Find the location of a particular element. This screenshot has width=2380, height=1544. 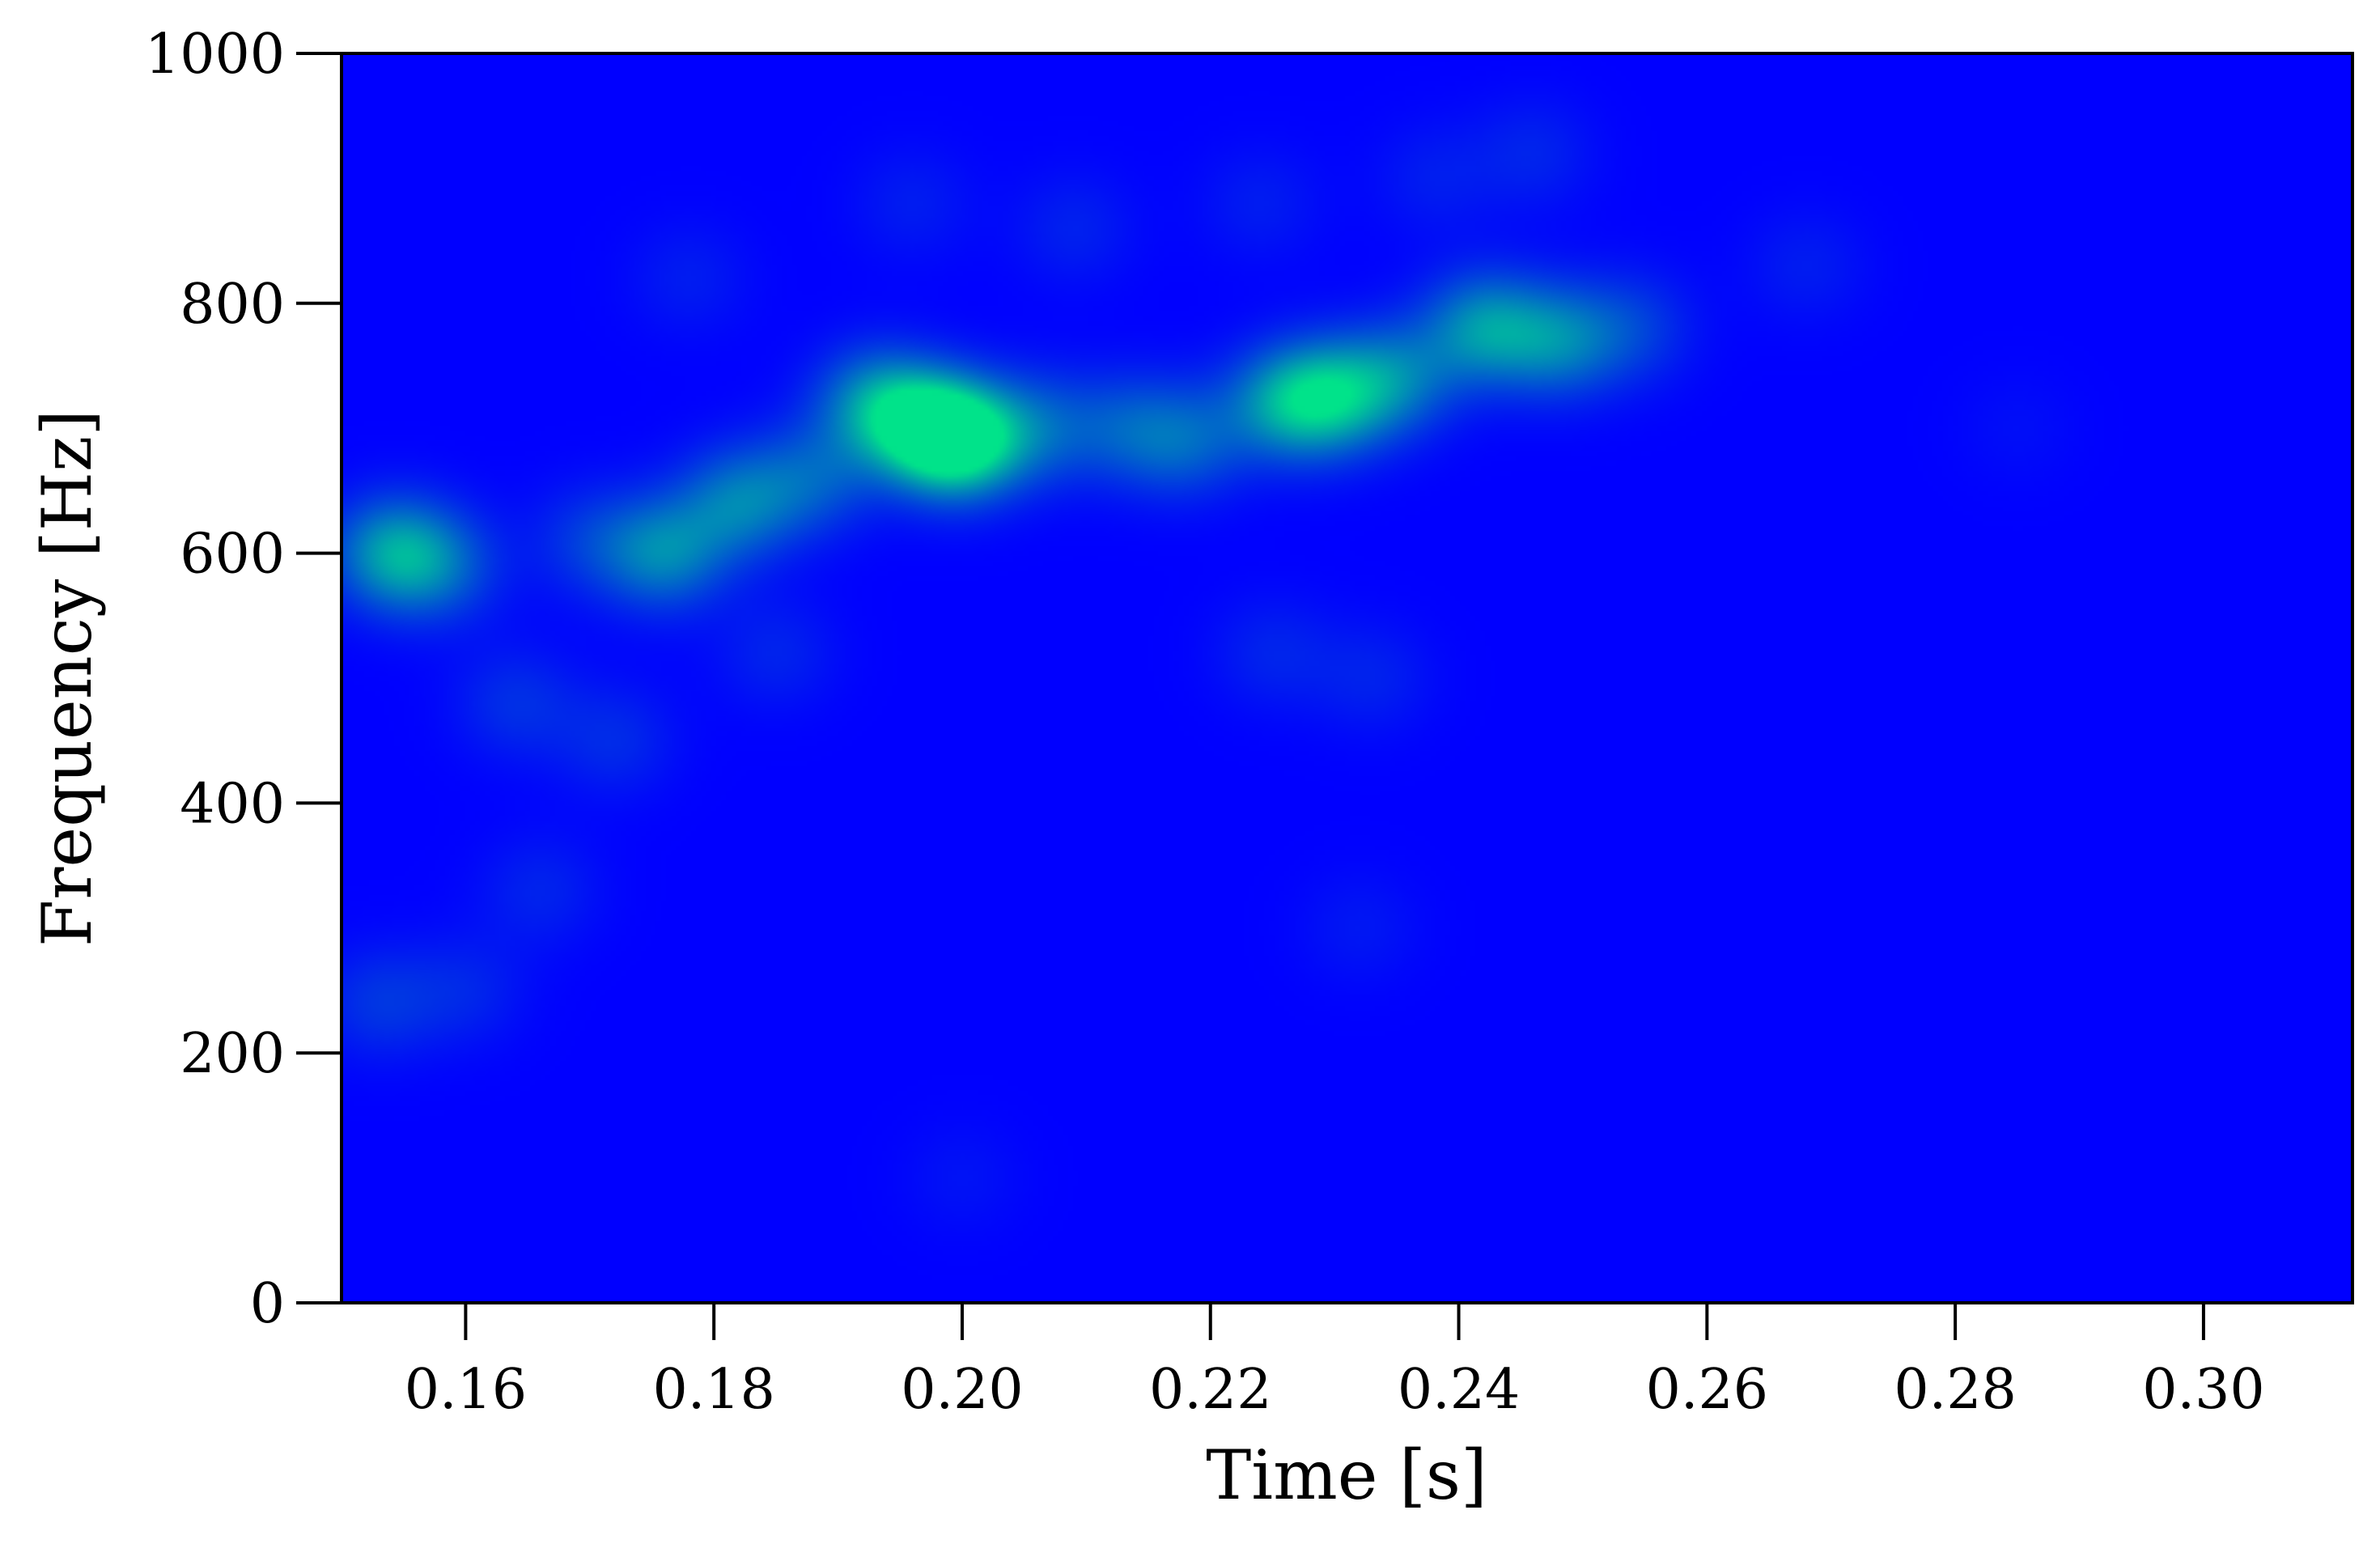

y-tick-label: 200 is located at coordinates (233, 1054).